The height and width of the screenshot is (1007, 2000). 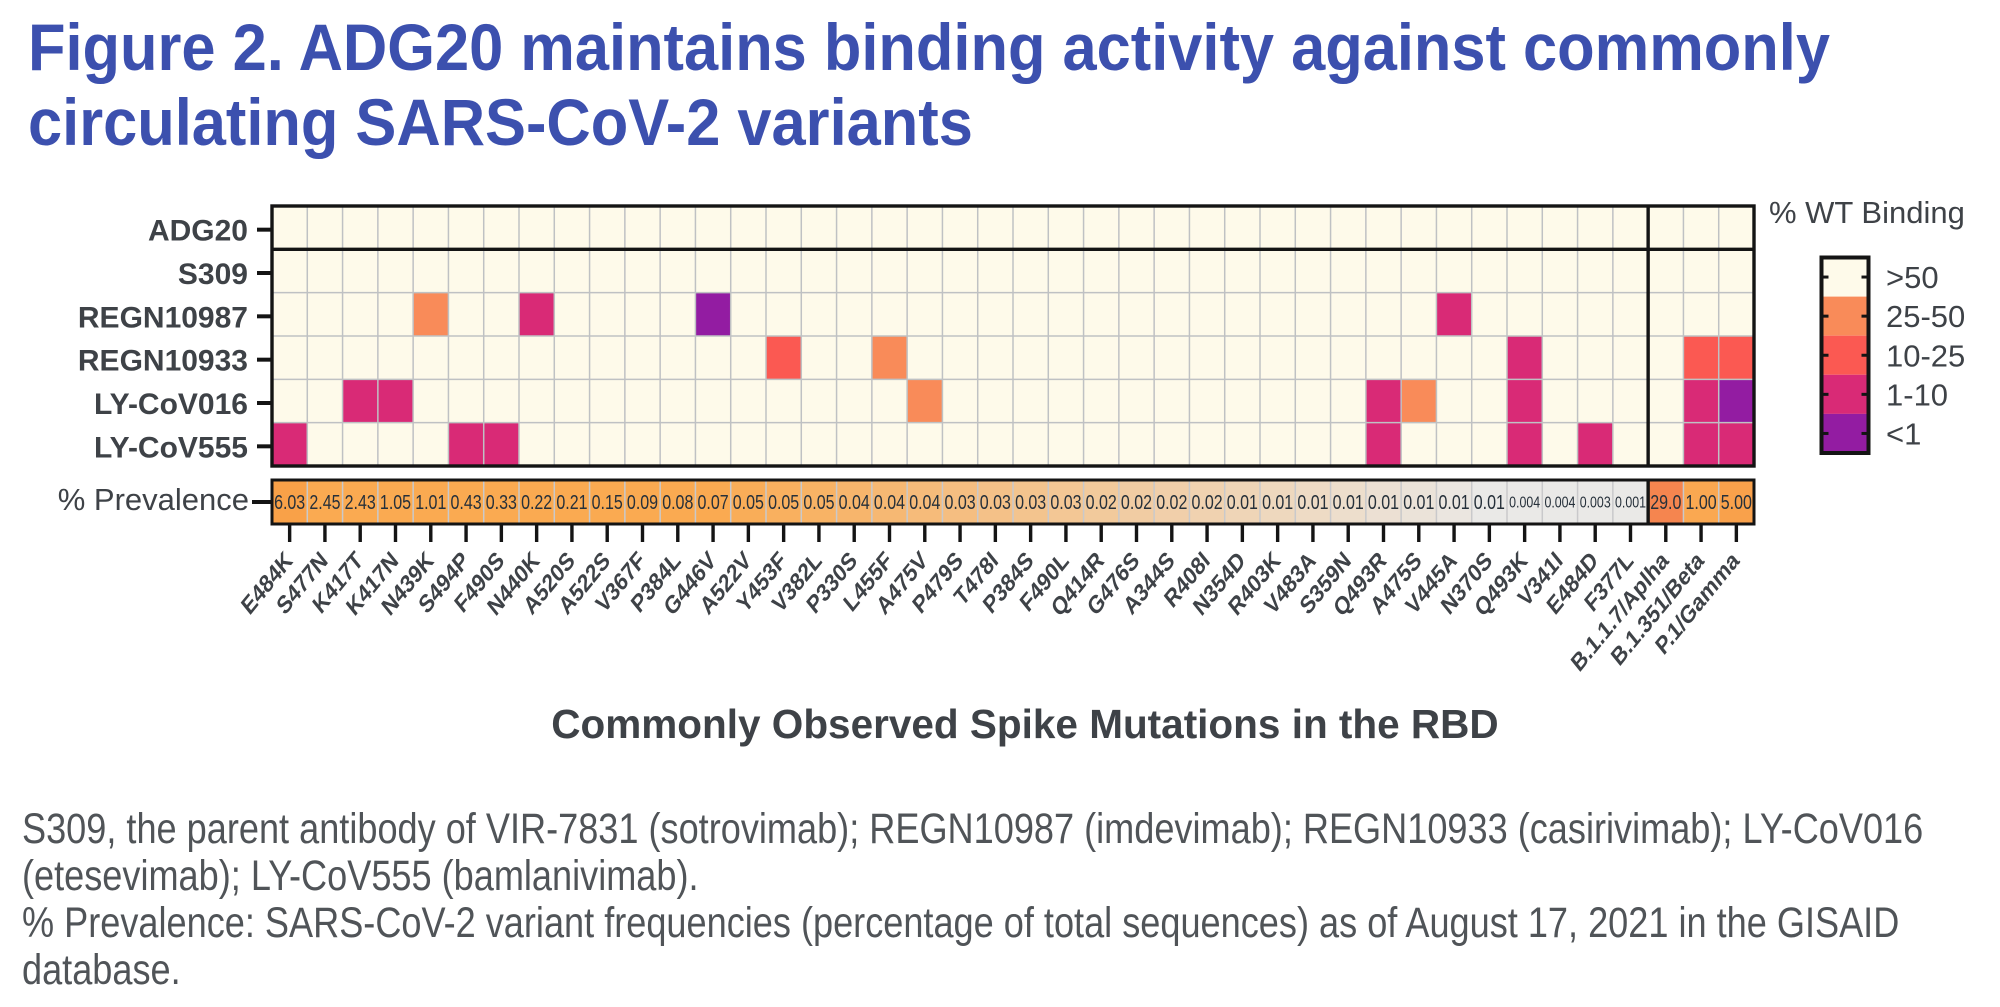 What do you see at coordinates (642, 503) in the screenshot?
I see `svg-text: 0.09` at bounding box center [642, 503].